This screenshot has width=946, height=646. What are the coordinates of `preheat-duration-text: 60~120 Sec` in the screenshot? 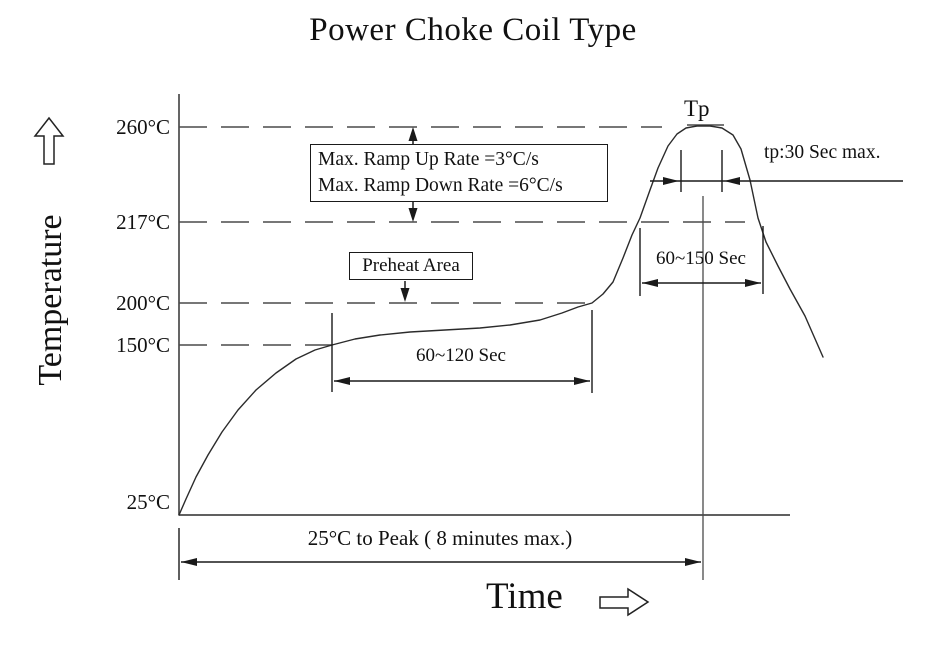 It's located at (461, 355).